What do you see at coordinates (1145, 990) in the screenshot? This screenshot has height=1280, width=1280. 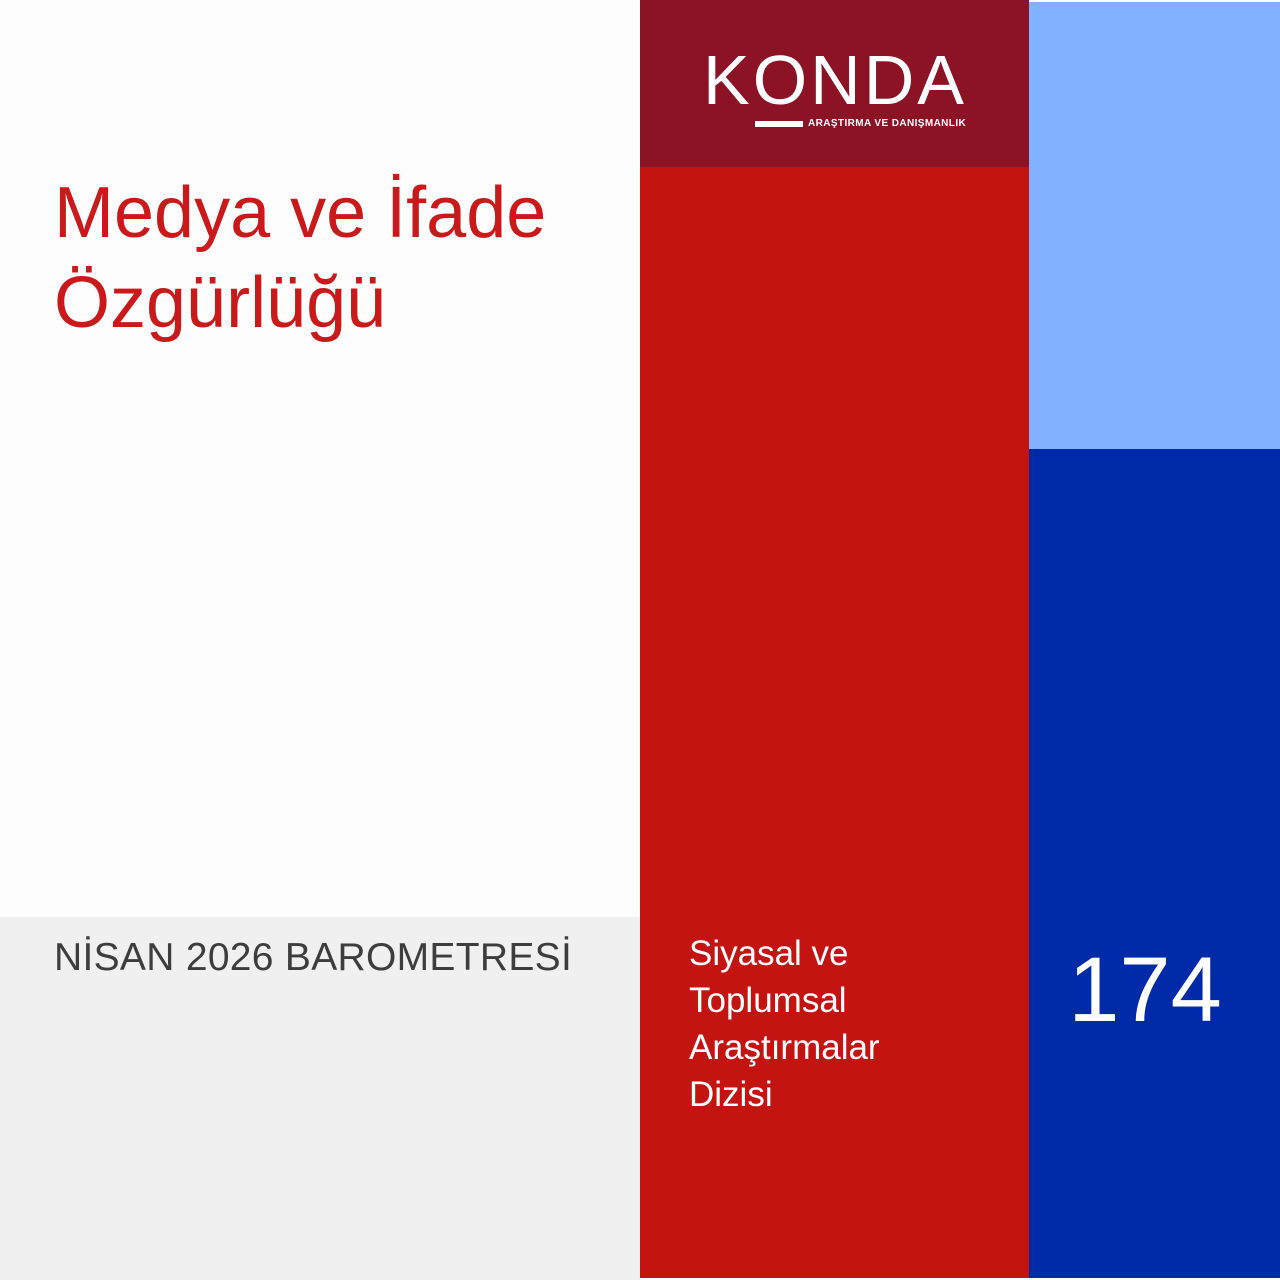 I see `issue-number: 174` at bounding box center [1145, 990].